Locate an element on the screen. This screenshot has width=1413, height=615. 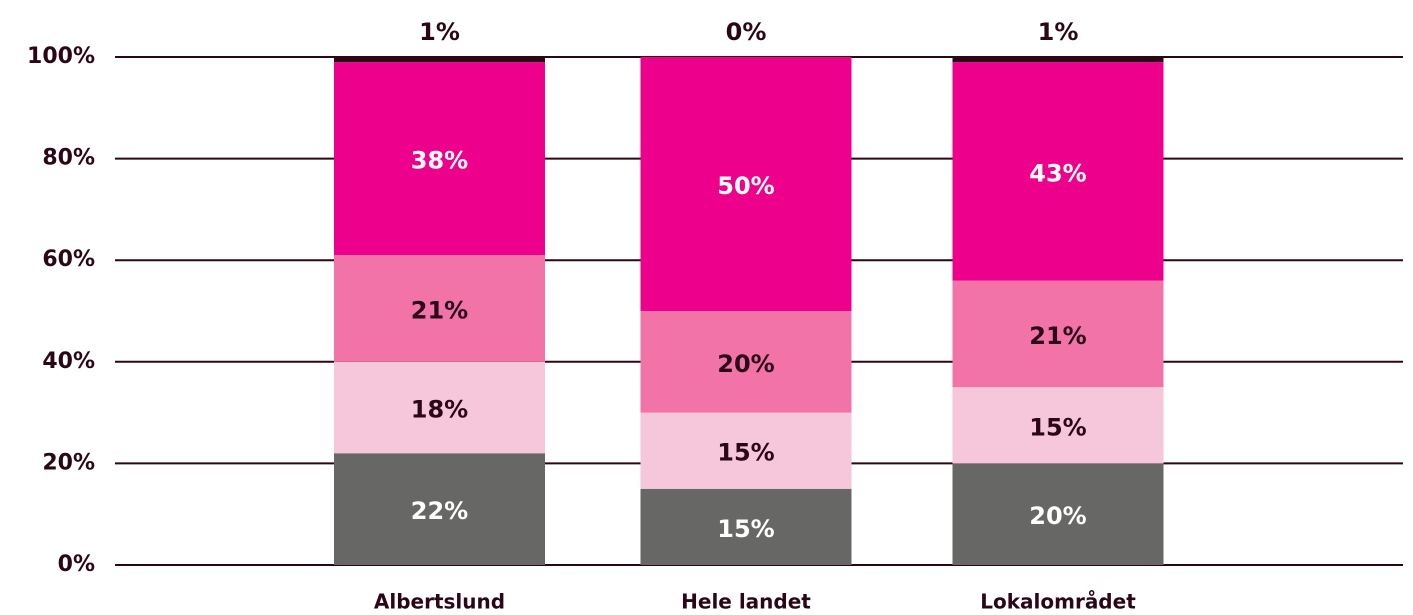
value-label: 0% is located at coordinates (746, 32).